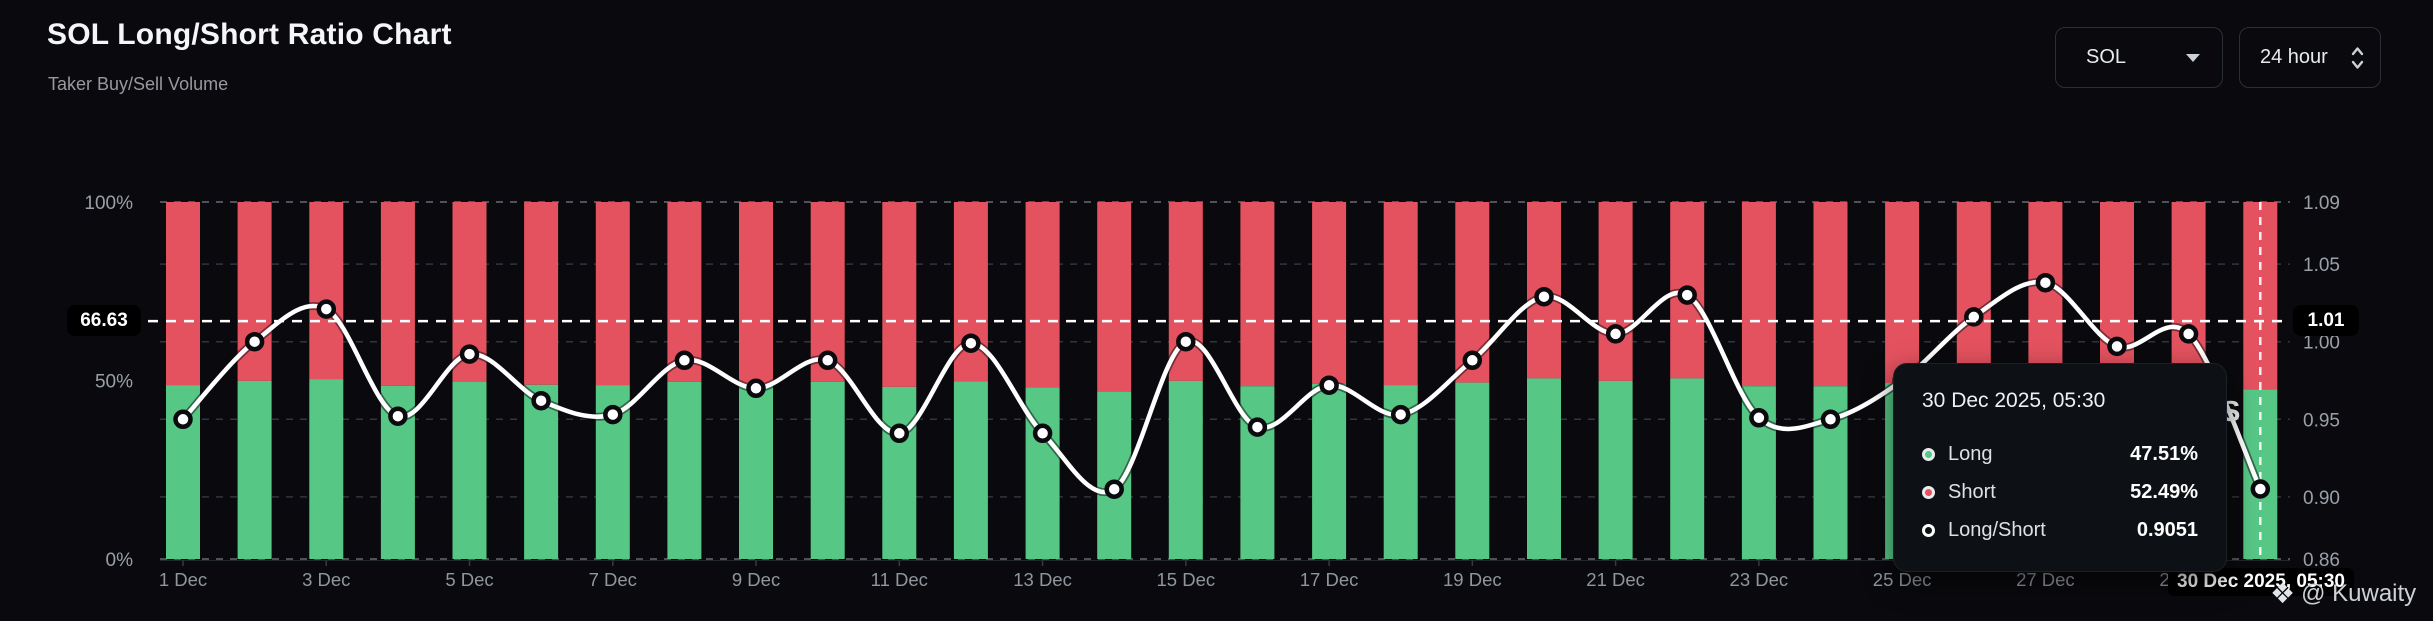  Describe the element at coordinates (108, 203) in the screenshot. I see `y-axis-left-label: 100%` at that location.